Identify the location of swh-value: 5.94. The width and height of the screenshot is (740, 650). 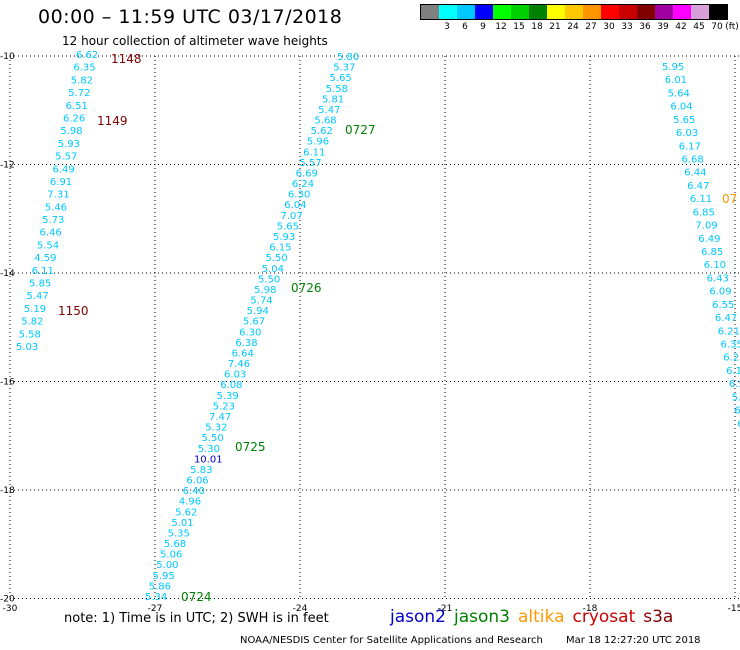
(258, 311).